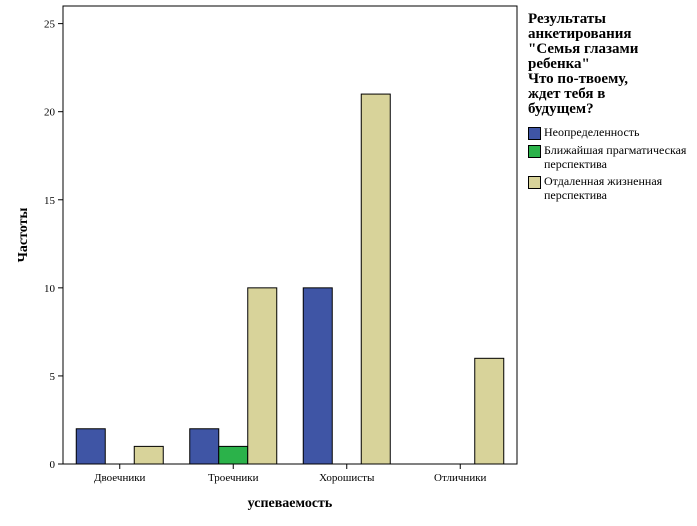  I want to click on legend-label: Неопределенность, so click(592, 132).